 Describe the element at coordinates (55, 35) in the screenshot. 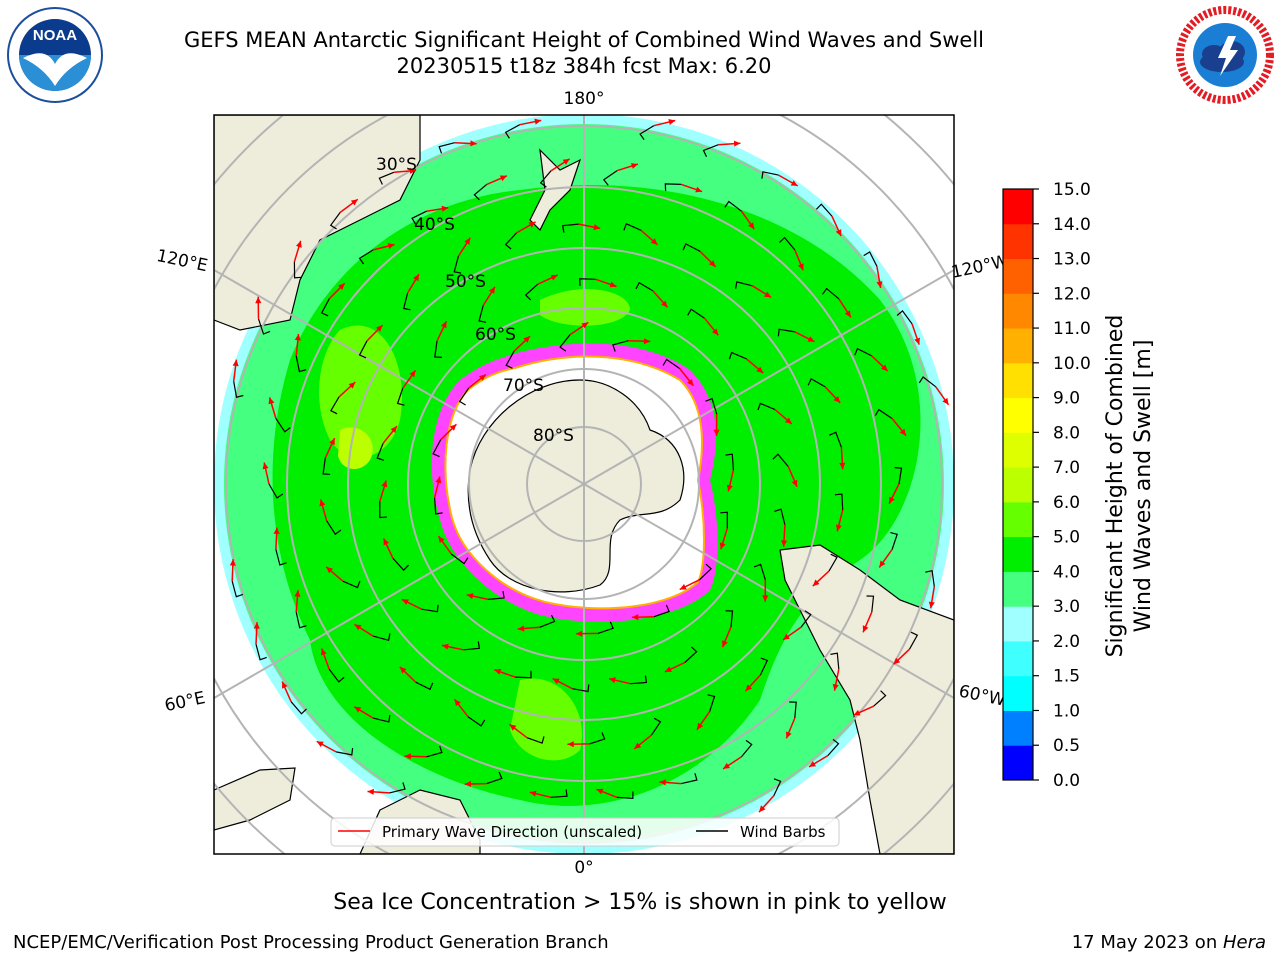

I see `svg-text: NOAA` at that location.